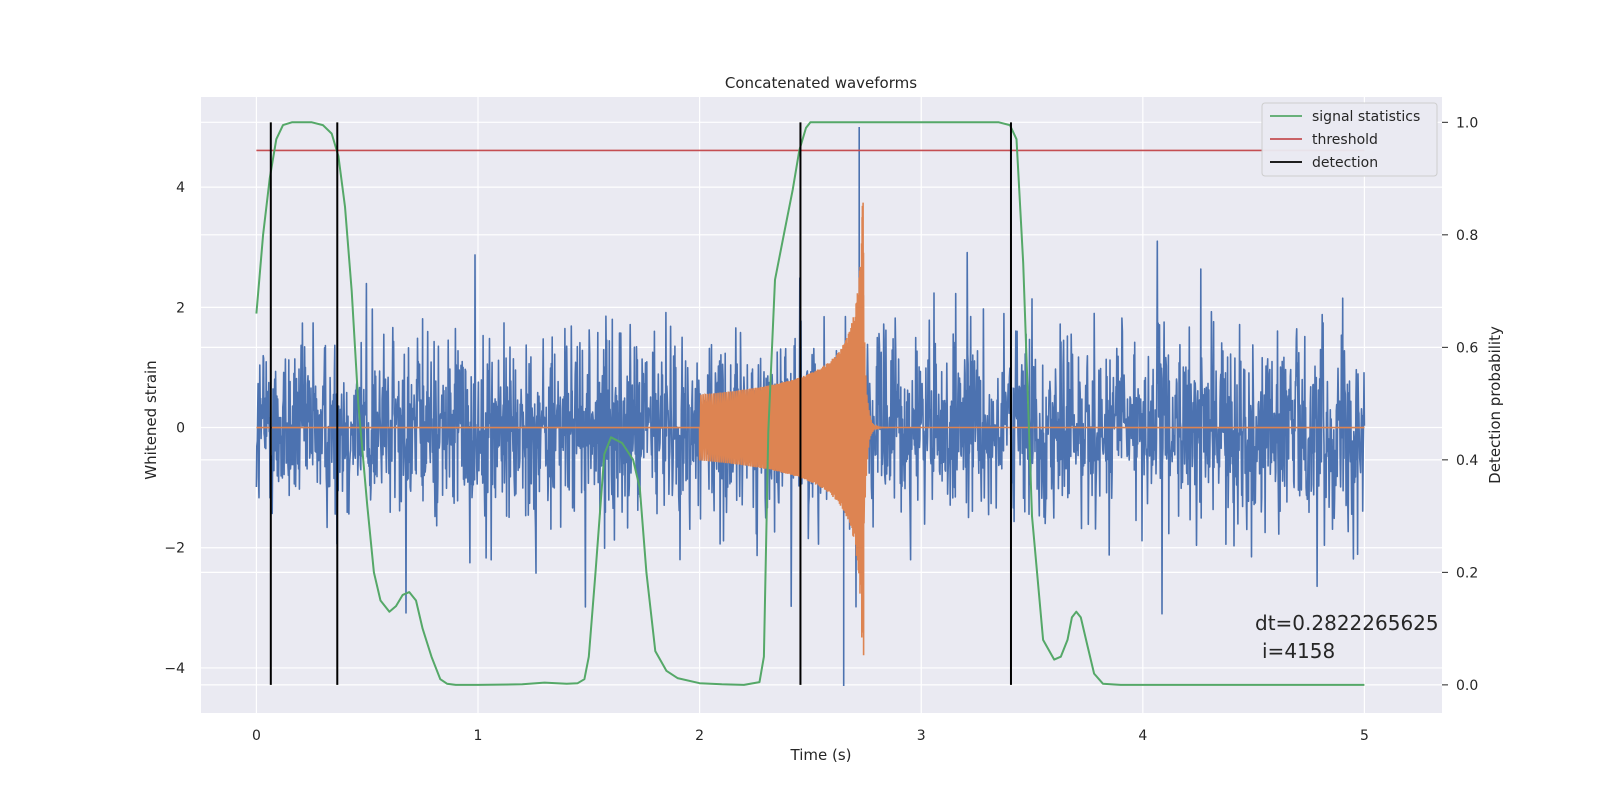 The height and width of the screenshot is (800, 1600). What do you see at coordinates (821, 83) in the screenshot?
I see `chart-title: Concatenated waveforms` at bounding box center [821, 83].